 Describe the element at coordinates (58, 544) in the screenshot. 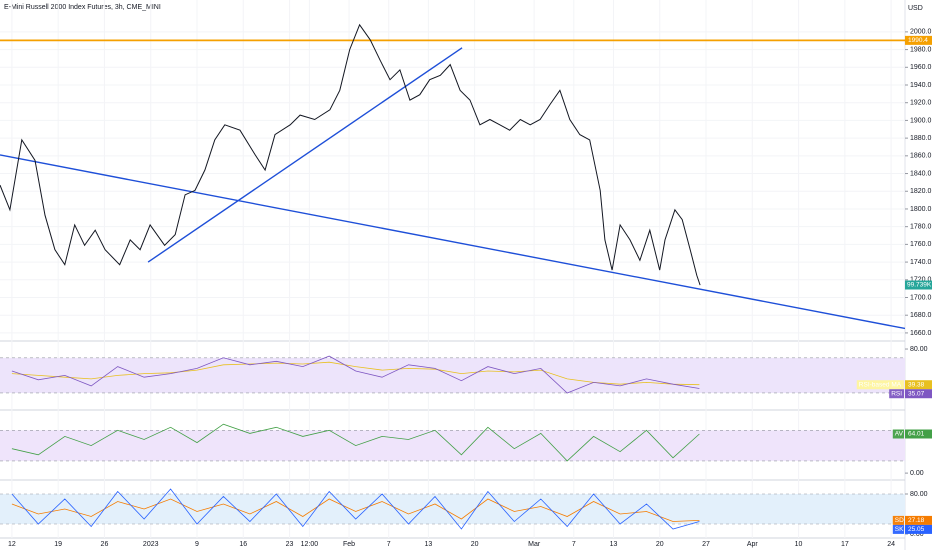

I see `x-tick-label: 19` at that location.